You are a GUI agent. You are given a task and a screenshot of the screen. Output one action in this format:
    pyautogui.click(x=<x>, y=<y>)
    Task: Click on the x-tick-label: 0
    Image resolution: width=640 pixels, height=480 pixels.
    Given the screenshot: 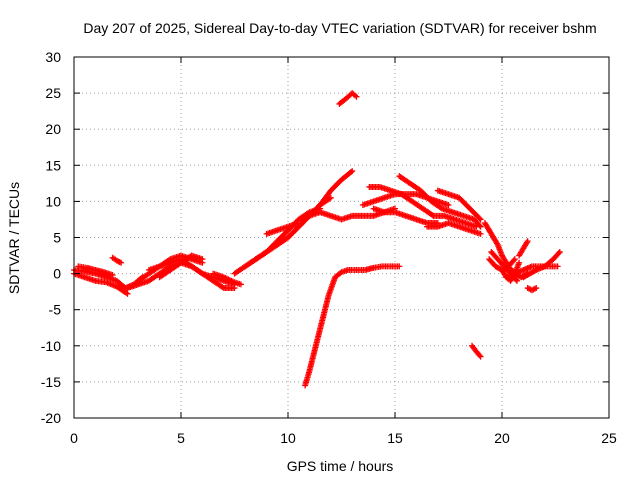 What is the action you would take?
    pyautogui.click(x=74, y=438)
    